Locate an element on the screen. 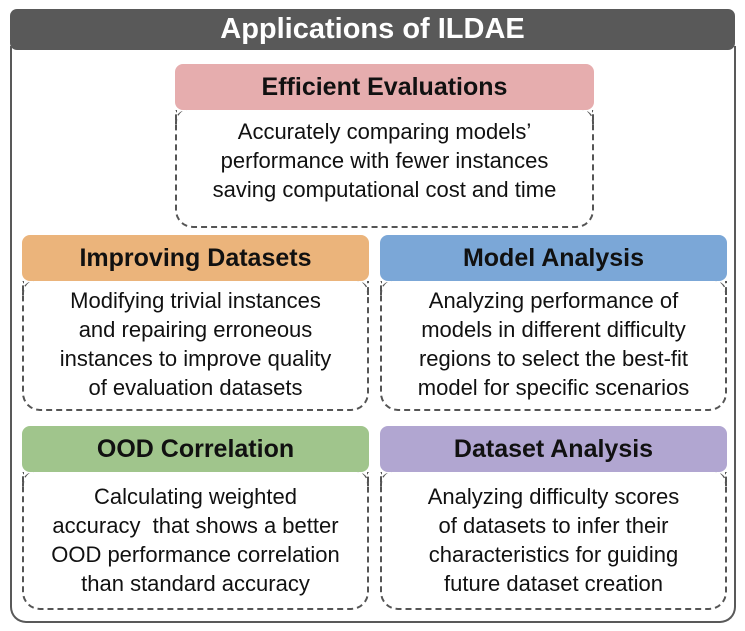 Image resolution: width=745 pixels, height=631 pixels. description-line: of evaluation datasets is located at coordinates (195, 387).